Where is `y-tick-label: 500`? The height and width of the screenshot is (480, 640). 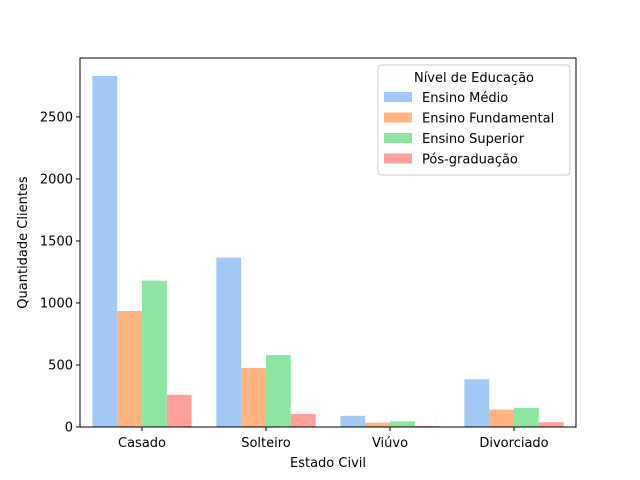
y-tick-label: 500 is located at coordinates (60, 365).